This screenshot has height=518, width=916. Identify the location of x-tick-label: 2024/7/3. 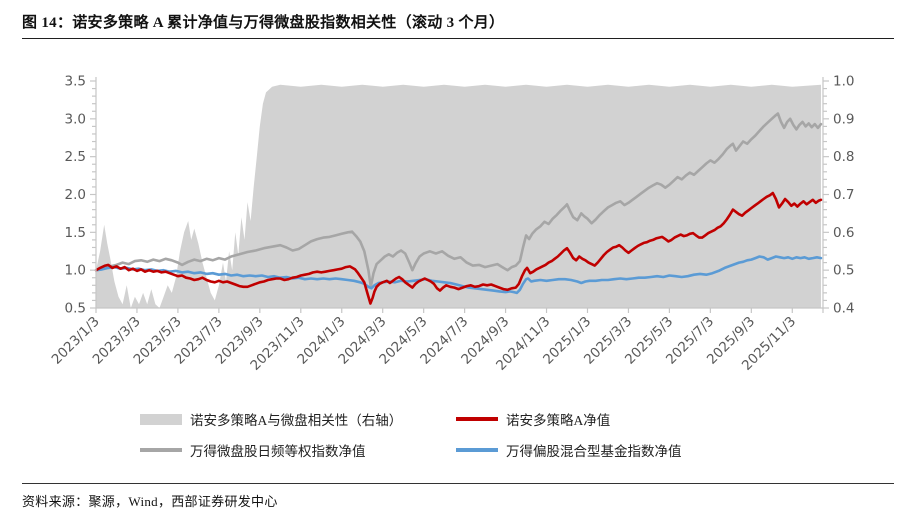
(444, 341).